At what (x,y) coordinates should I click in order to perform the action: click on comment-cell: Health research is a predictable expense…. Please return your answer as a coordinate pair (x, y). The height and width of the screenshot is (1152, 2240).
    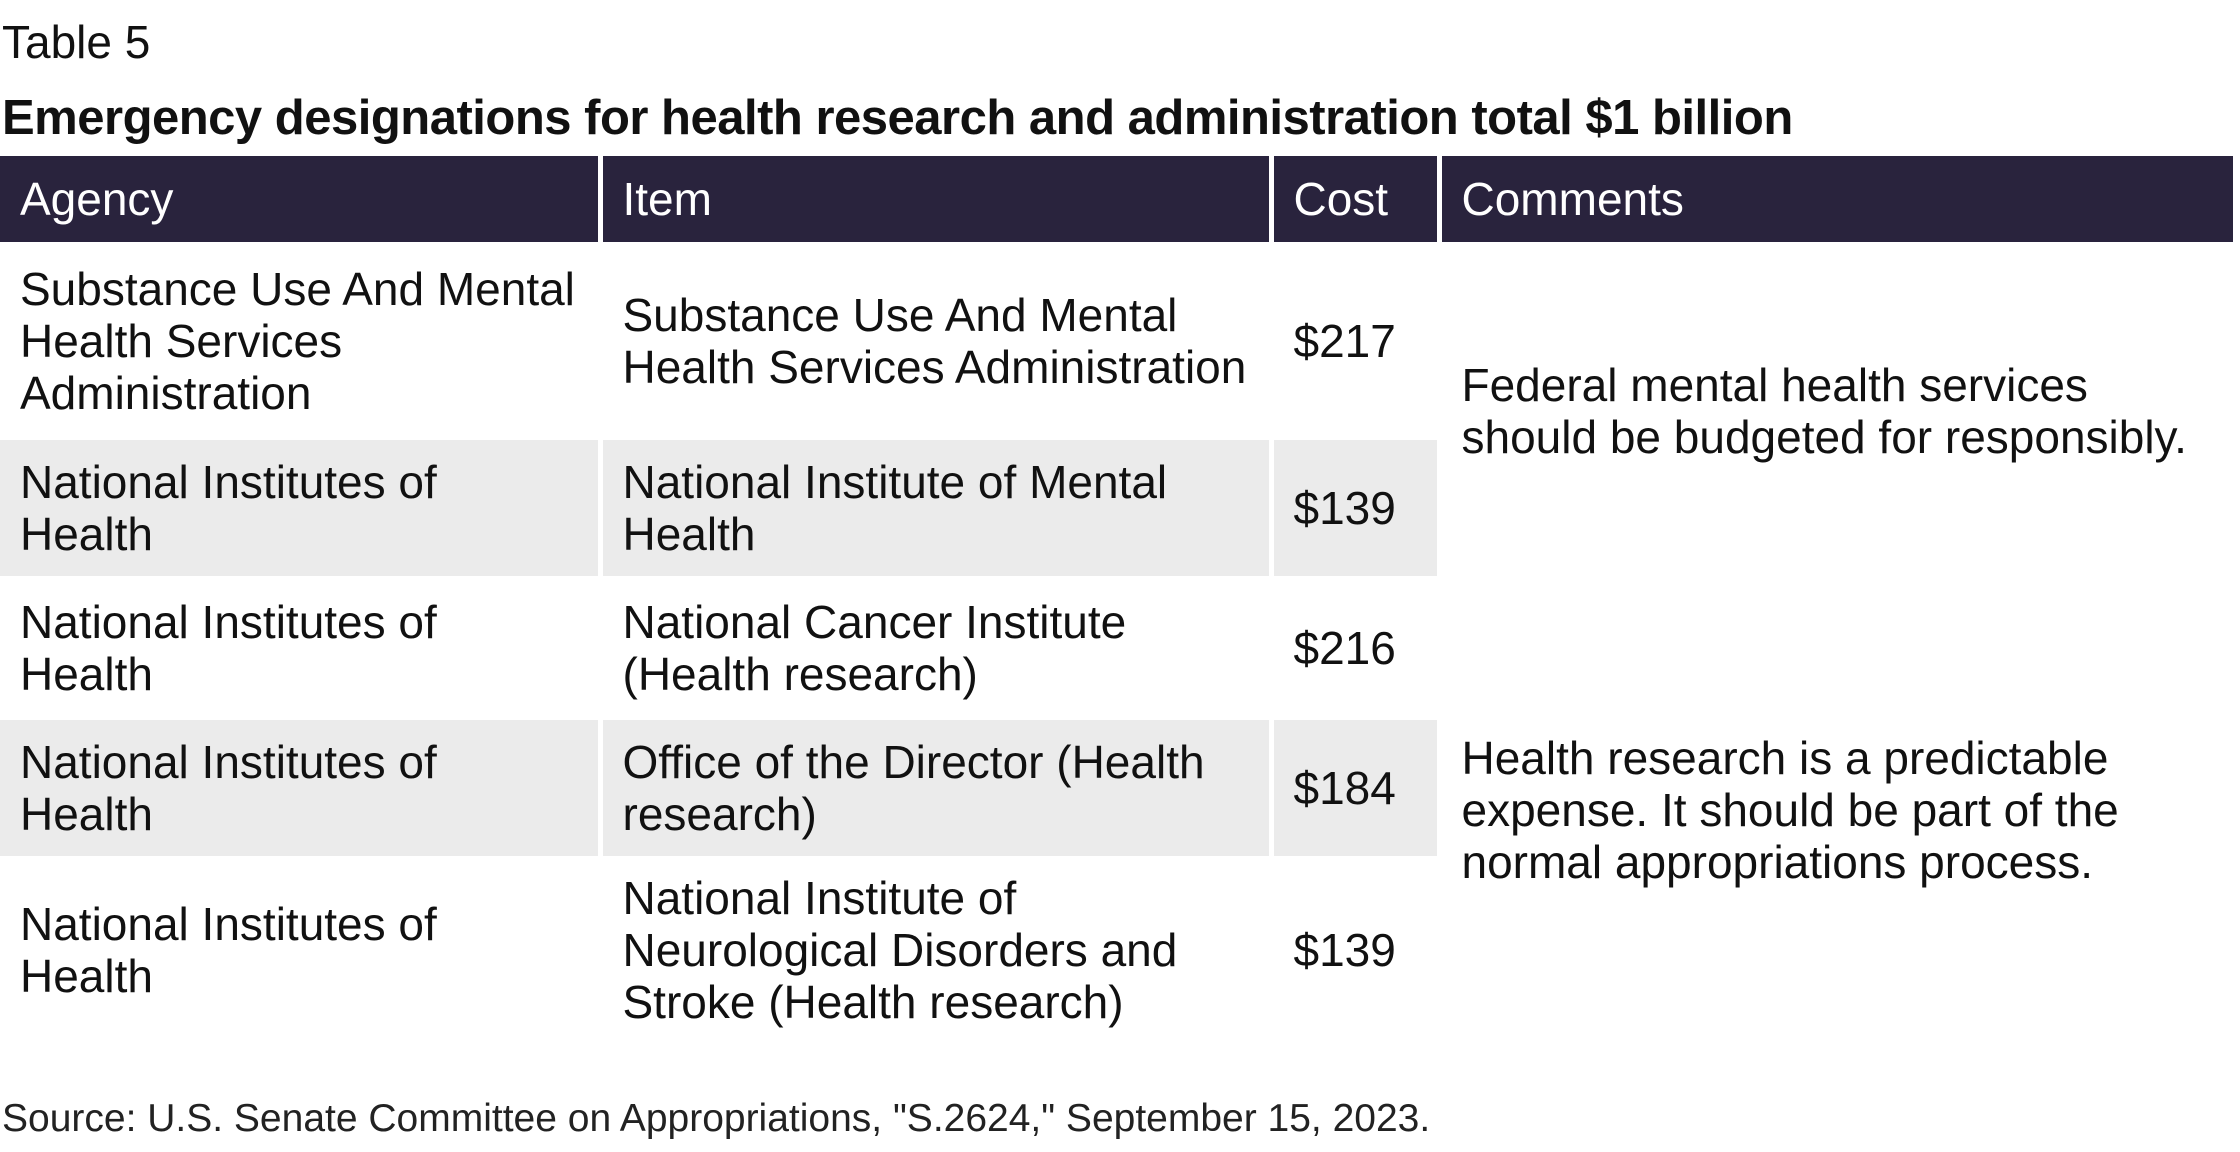
    Looking at the image, I should click on (1838, 811).